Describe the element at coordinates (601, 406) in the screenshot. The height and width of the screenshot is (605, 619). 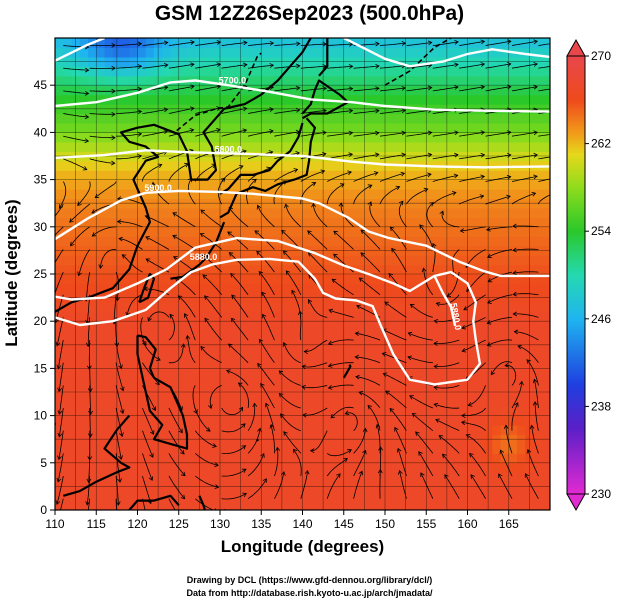
I see `colorbar-tick-label: 238` at that location.